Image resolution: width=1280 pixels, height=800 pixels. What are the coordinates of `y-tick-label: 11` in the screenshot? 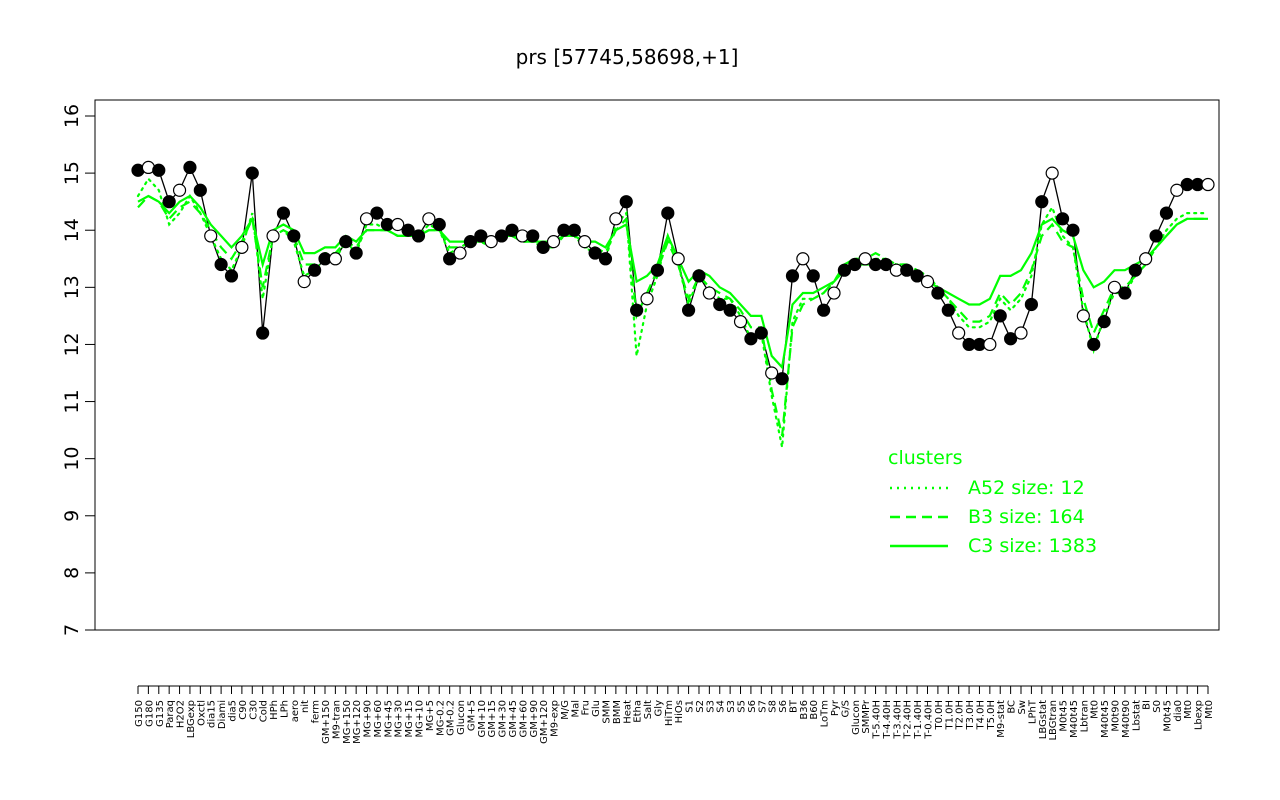 It's located at (72, 401).